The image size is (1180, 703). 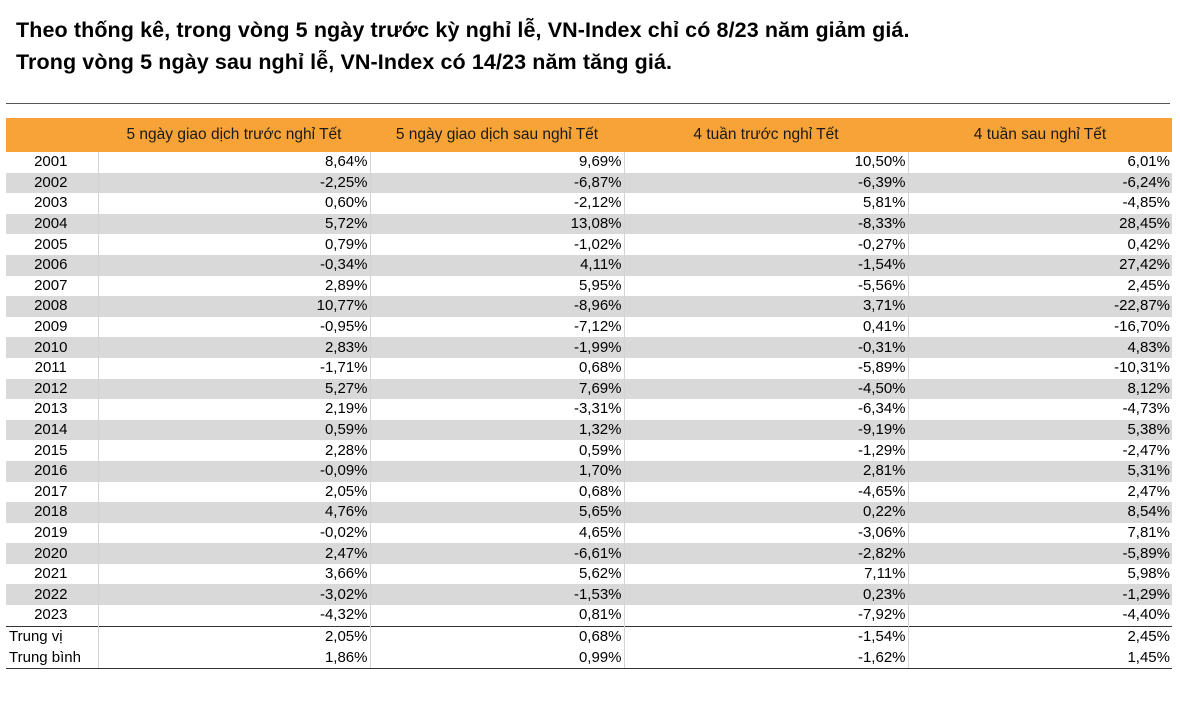 I want to click on after-5d-cell: 9,69%, so click(x=496, y=162).